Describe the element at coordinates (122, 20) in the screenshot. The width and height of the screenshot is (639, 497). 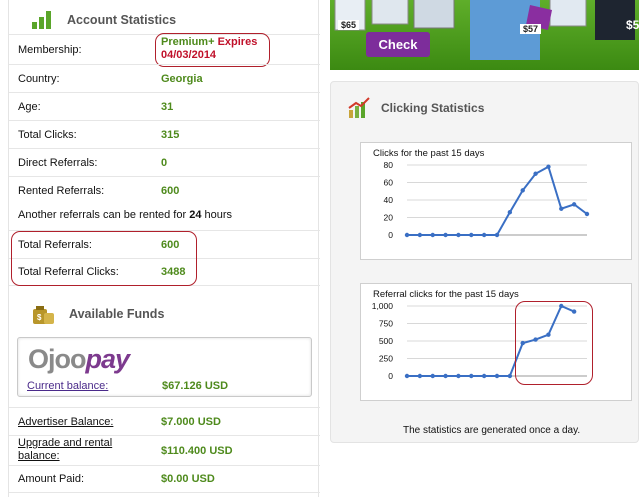
I see `account-statistics-title: Account Statistics` at that location.